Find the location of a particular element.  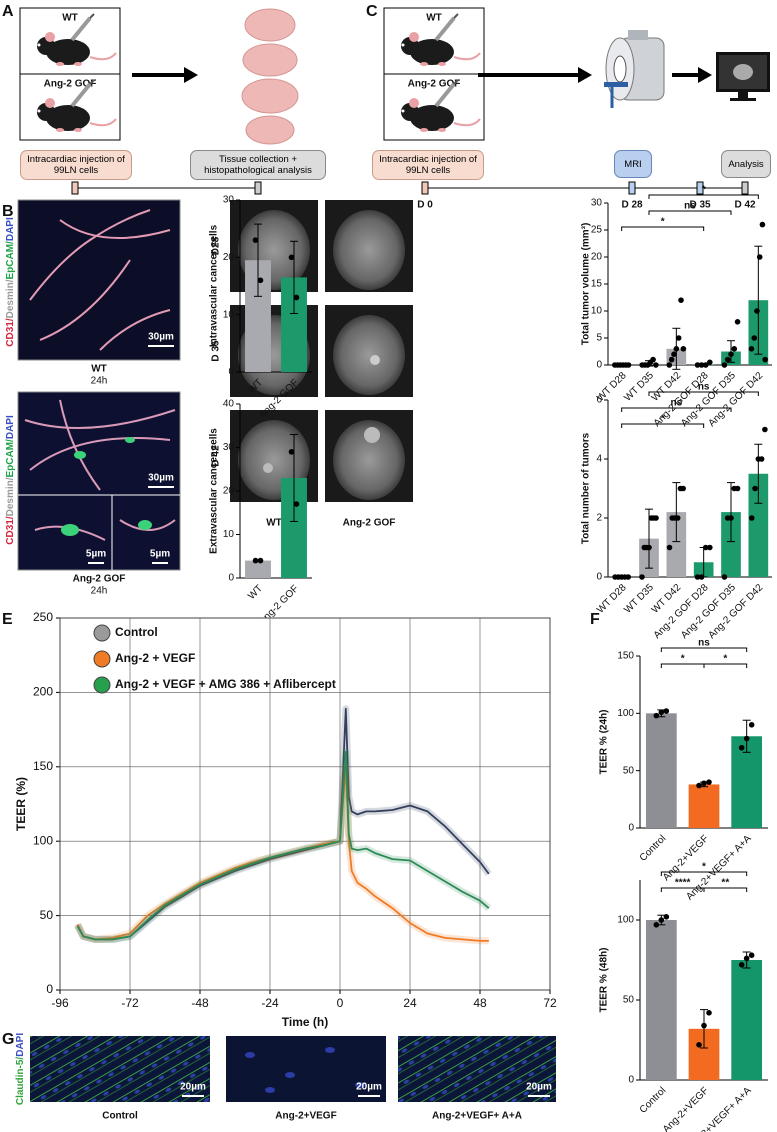

significance-label: ns is located at coordinates (676, 403).